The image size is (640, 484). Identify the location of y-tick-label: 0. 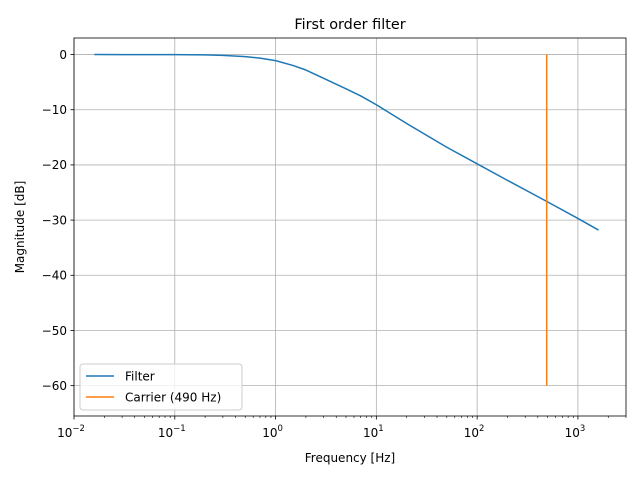
(63, 55).